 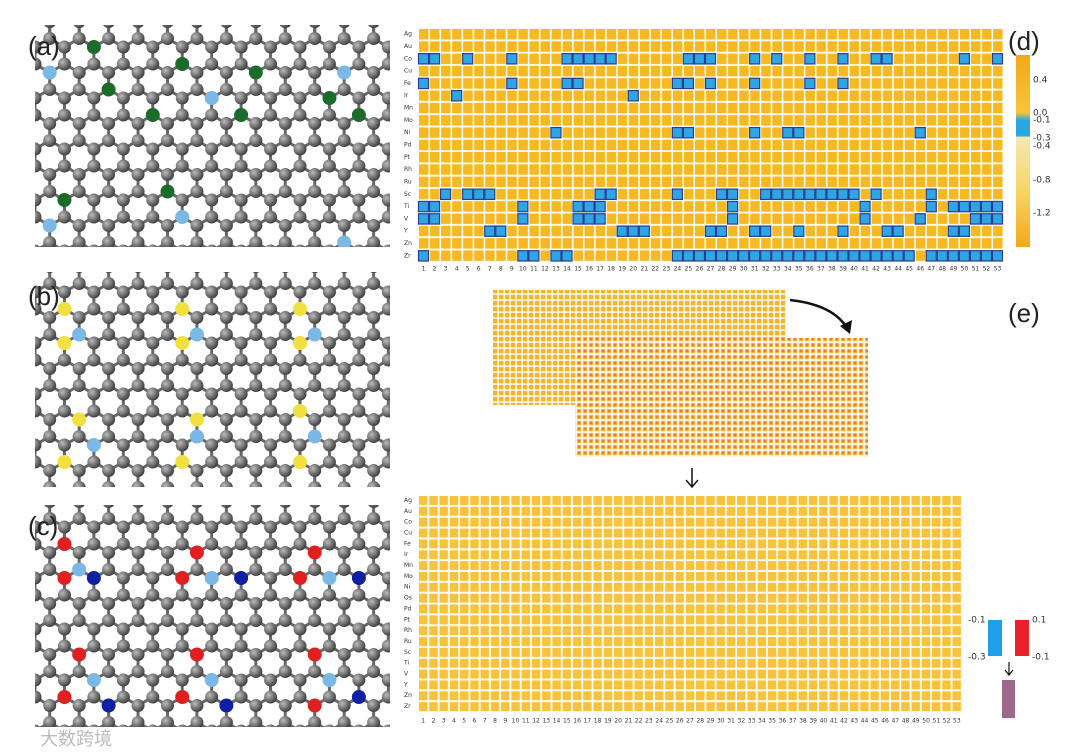 What do you see at coordinates (406, 554) in the screenshot?
I see `row-label: Ir` at bounding box center [406, 554].